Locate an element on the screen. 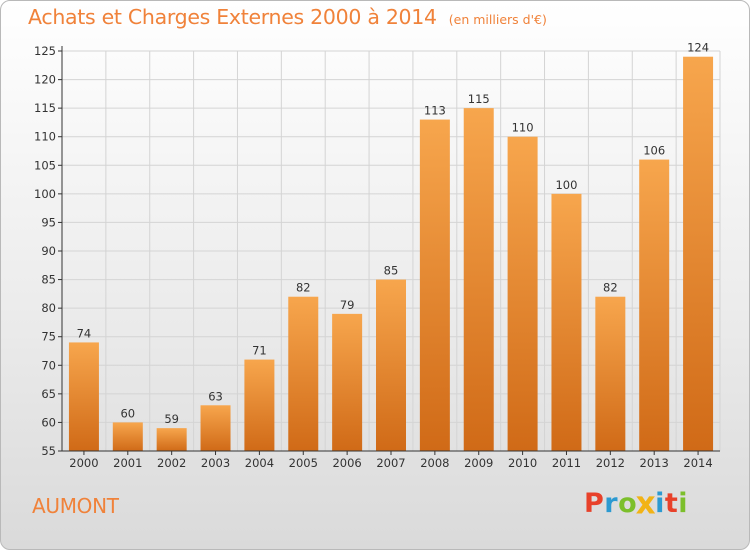 The image size is (750, 550). x-tick-label-2007: 2007 is located at coordinates (390, 463).